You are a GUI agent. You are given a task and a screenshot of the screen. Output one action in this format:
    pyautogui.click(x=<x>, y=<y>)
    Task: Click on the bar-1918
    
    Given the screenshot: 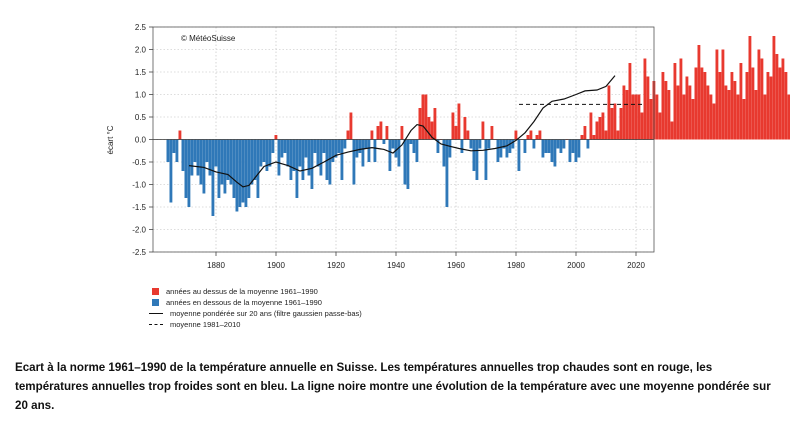 What is the action you would take?
    pyautogui.click(x=330, y=162)
    